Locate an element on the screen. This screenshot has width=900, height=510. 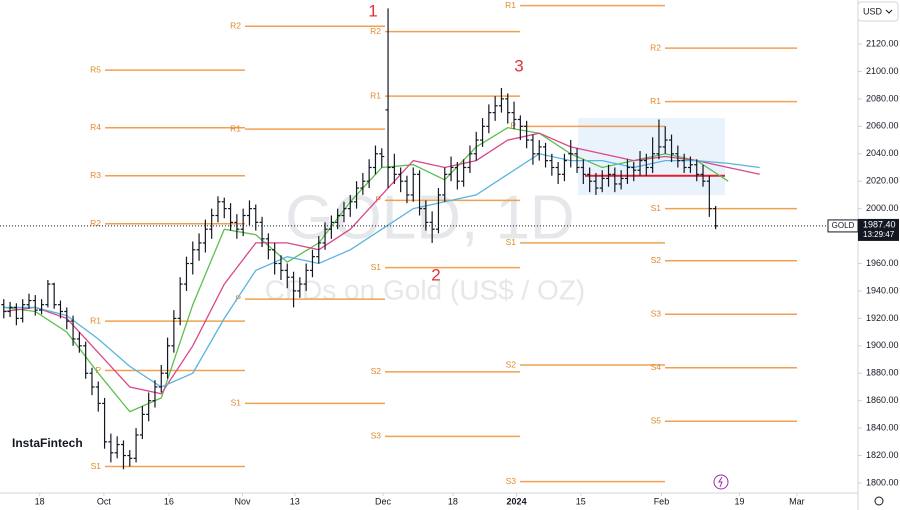
y-tick-label: 1940.00 is located at coordinates (882, 290).